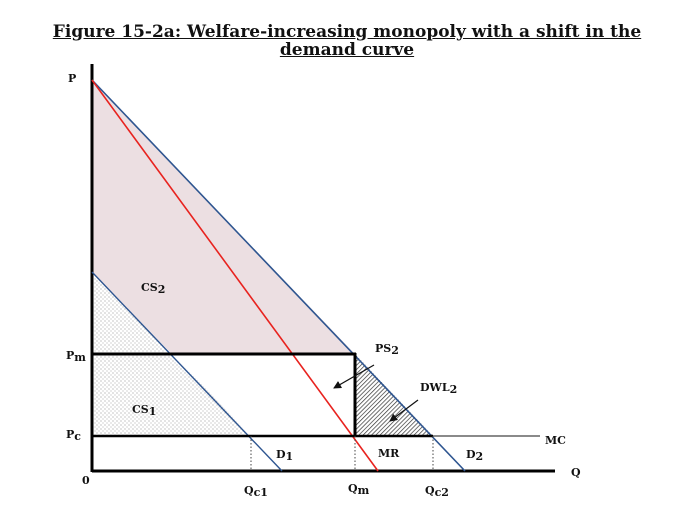 The height and width of the screenshot is (514, 694). Describe the element at coordinates (576, 472) in the screenshot. I see `x-axis-label: Q` at that location.